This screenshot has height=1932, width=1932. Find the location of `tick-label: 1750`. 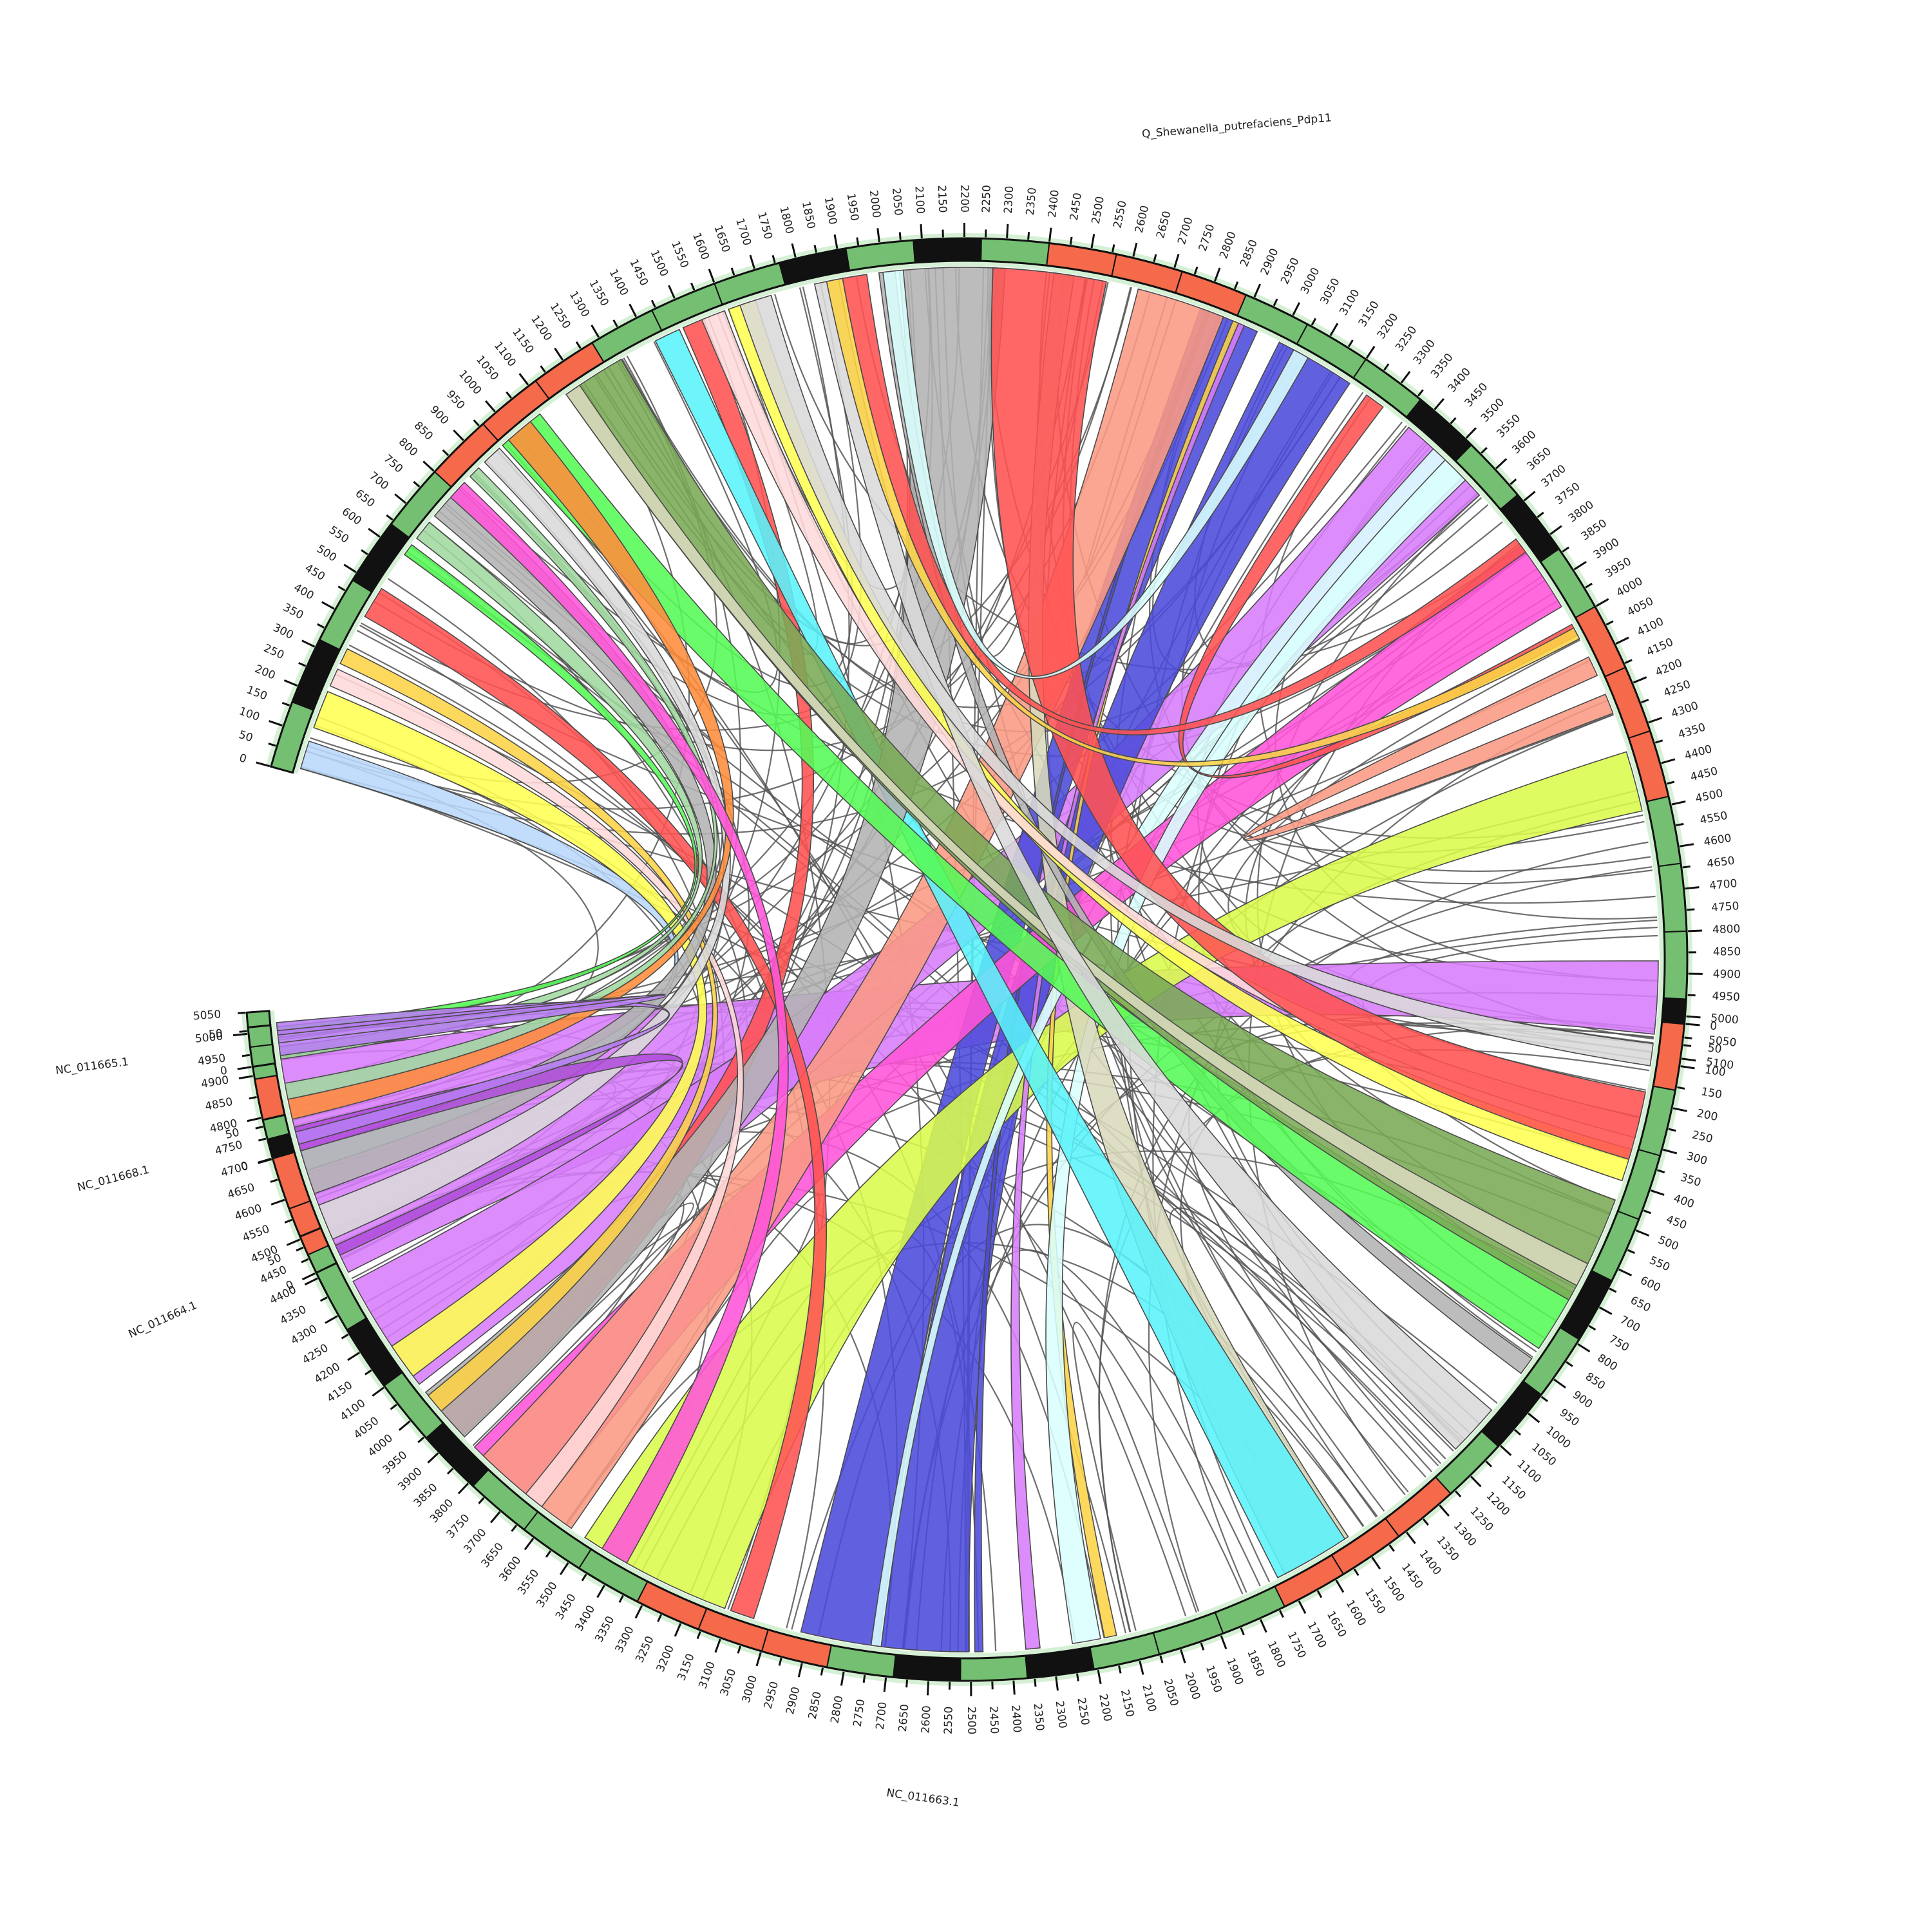

tick-label: 1750 is located at coordinates (765, 226).